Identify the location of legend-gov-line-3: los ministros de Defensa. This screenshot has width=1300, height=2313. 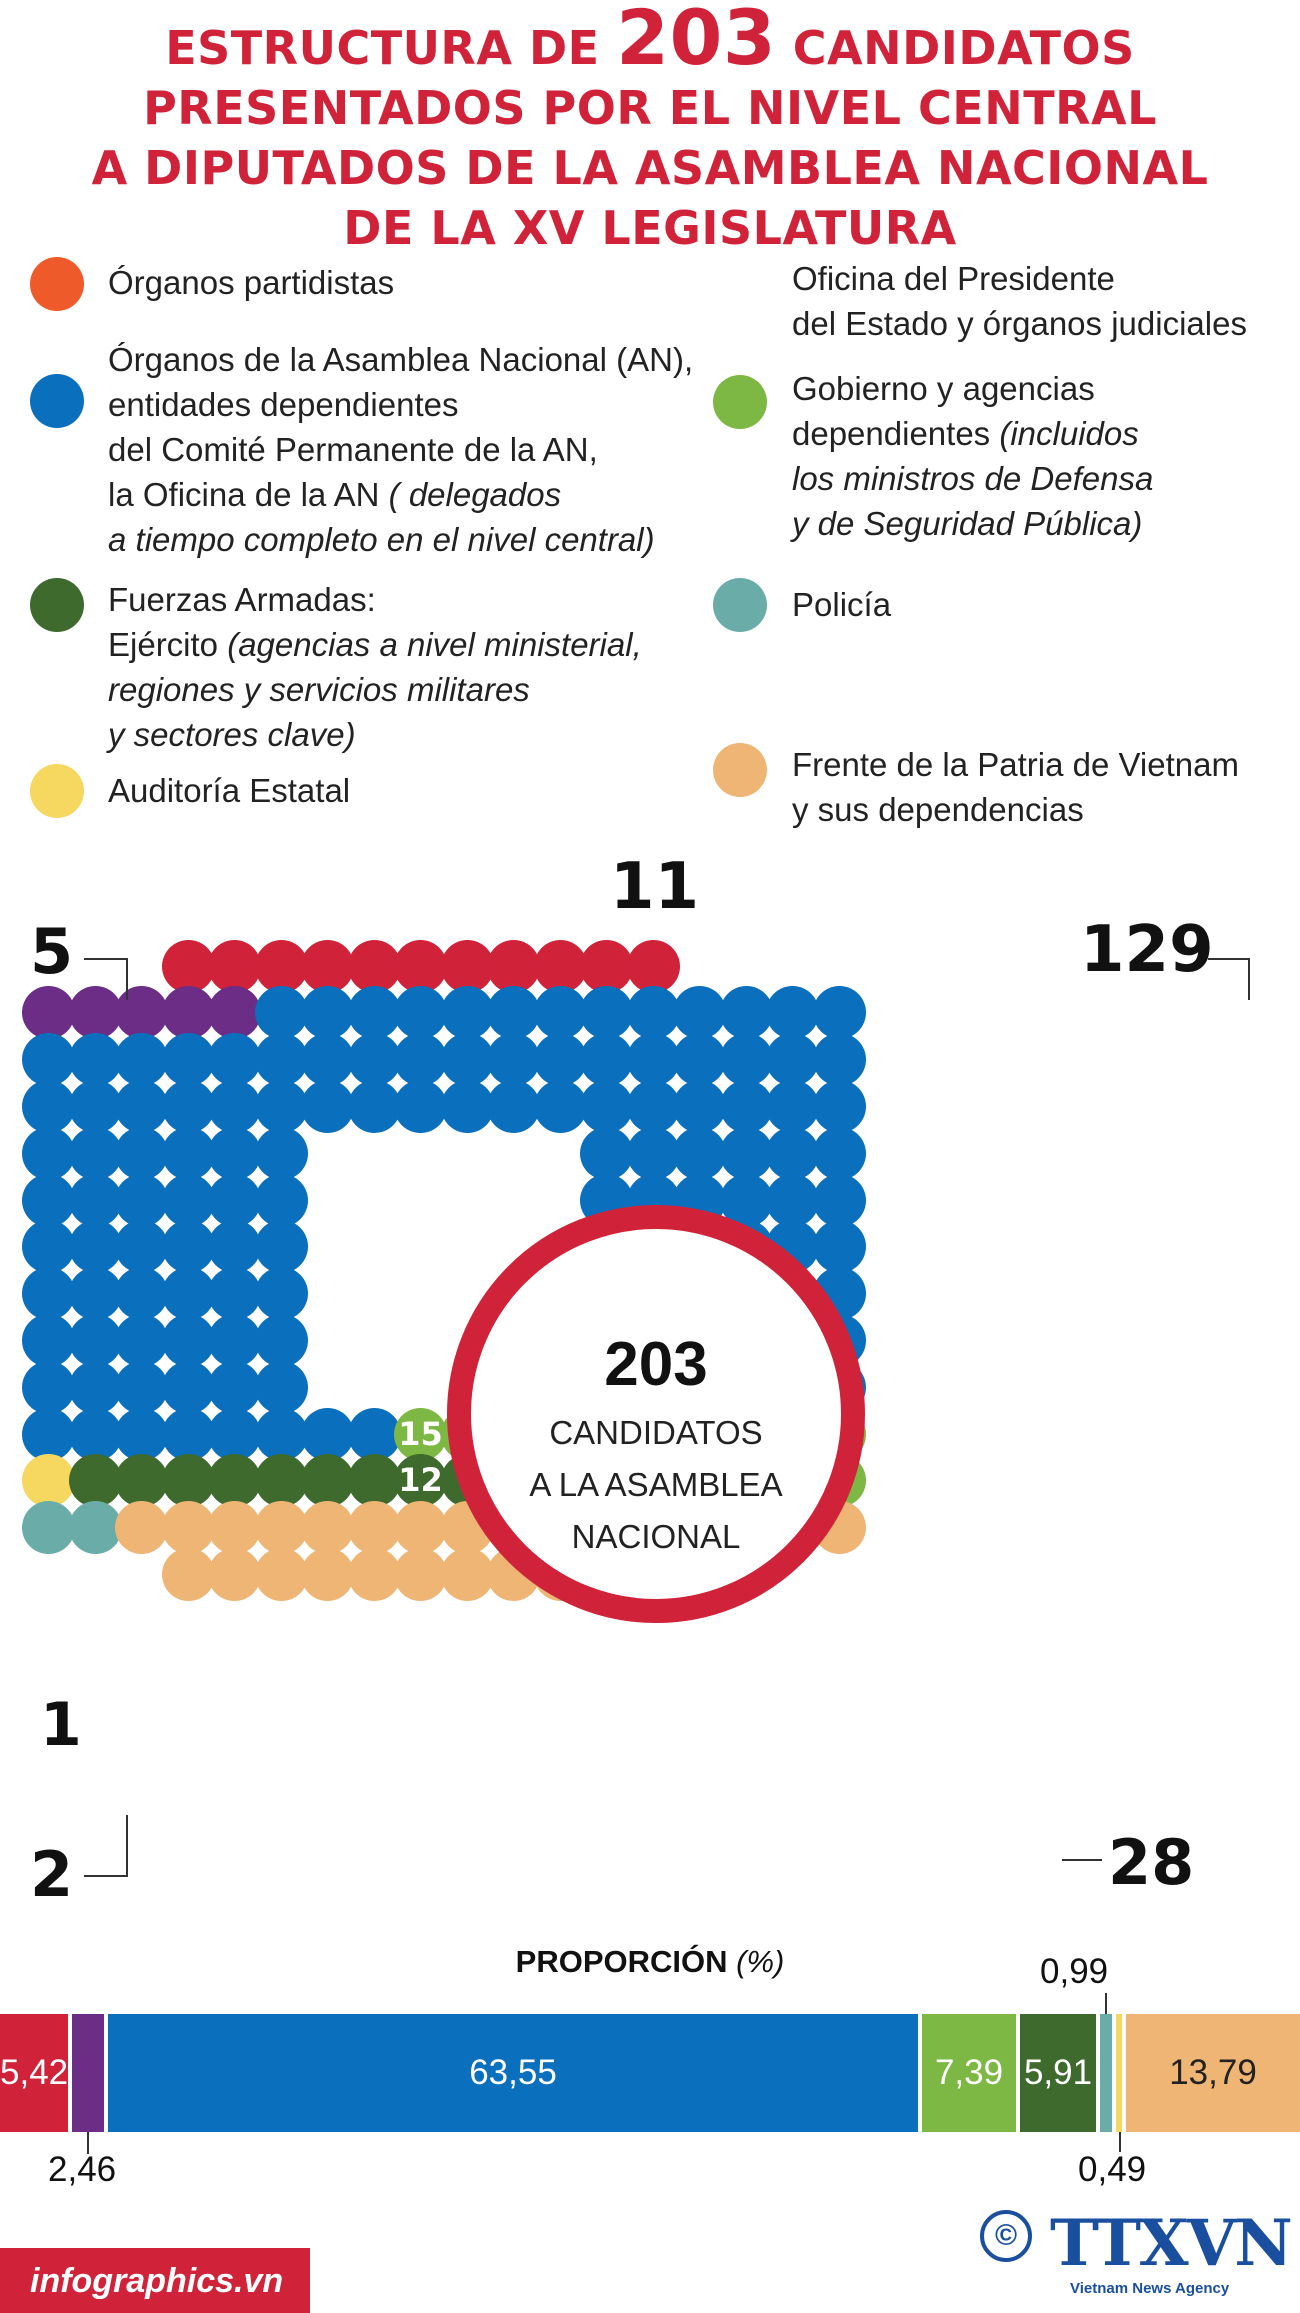
(973, 478).